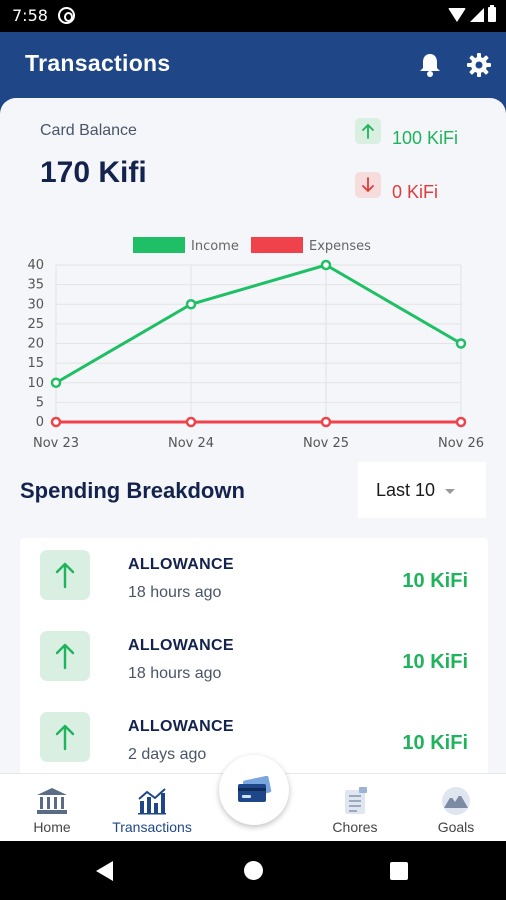 The image size is (506, 900). What do you see at coordinates (30, 15) in the screenshot?
I see `status-time: 7:58` at bounding box center [30, 15].